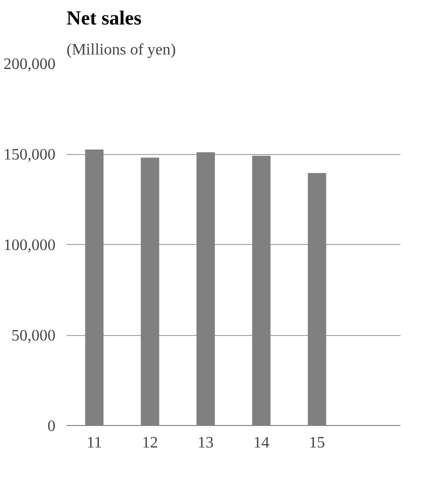 This screenshot has height=482, width=427. Describe the element at coordinates (94, 443) in the screenshot. I see `x-tick-label: 11` at that location.